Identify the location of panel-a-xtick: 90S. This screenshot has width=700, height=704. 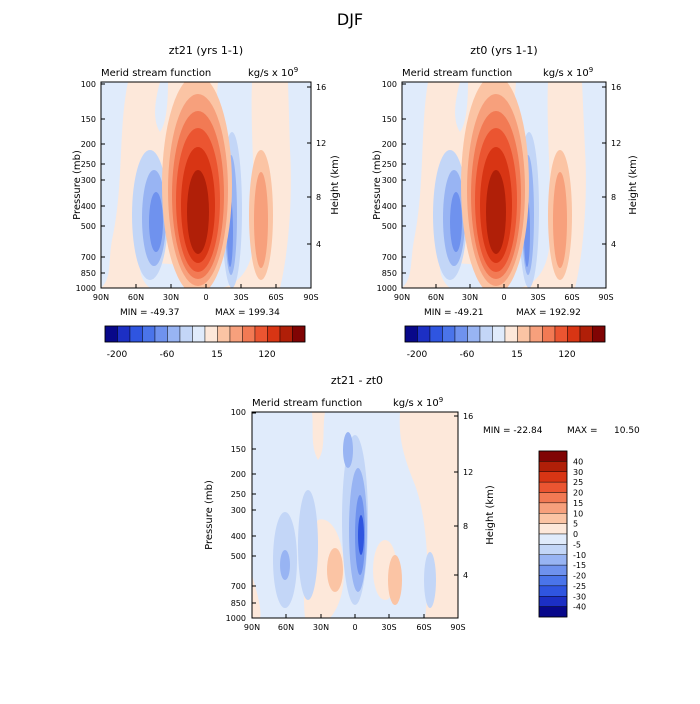
(310, 297).